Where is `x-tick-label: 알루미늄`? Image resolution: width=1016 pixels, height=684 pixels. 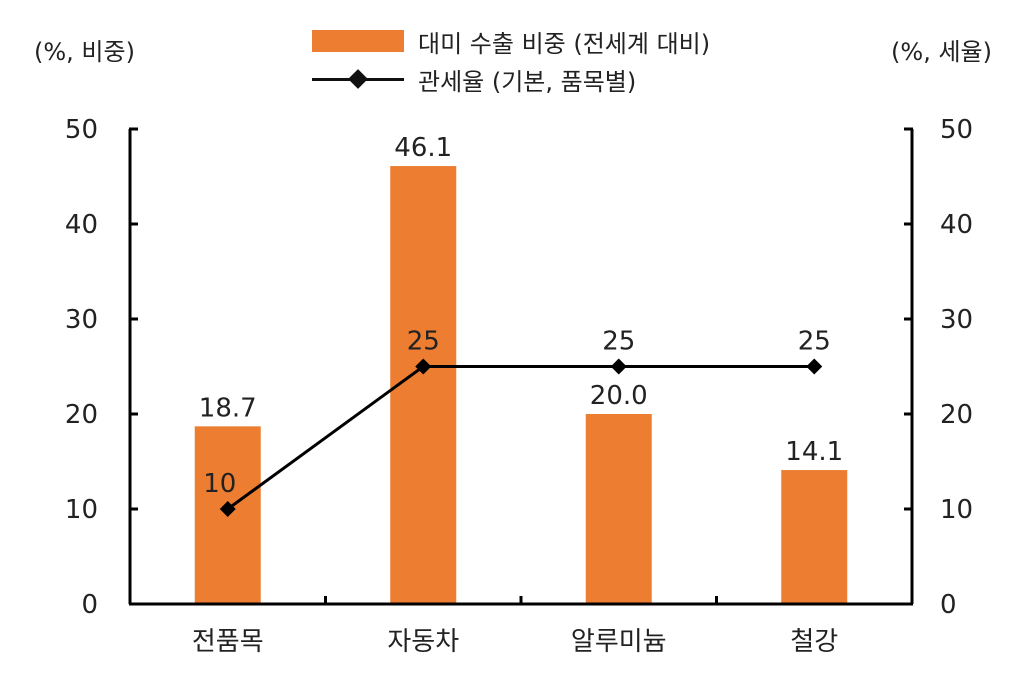 x-tick-label: 알루미늄 is located at coordinates (619, 642).